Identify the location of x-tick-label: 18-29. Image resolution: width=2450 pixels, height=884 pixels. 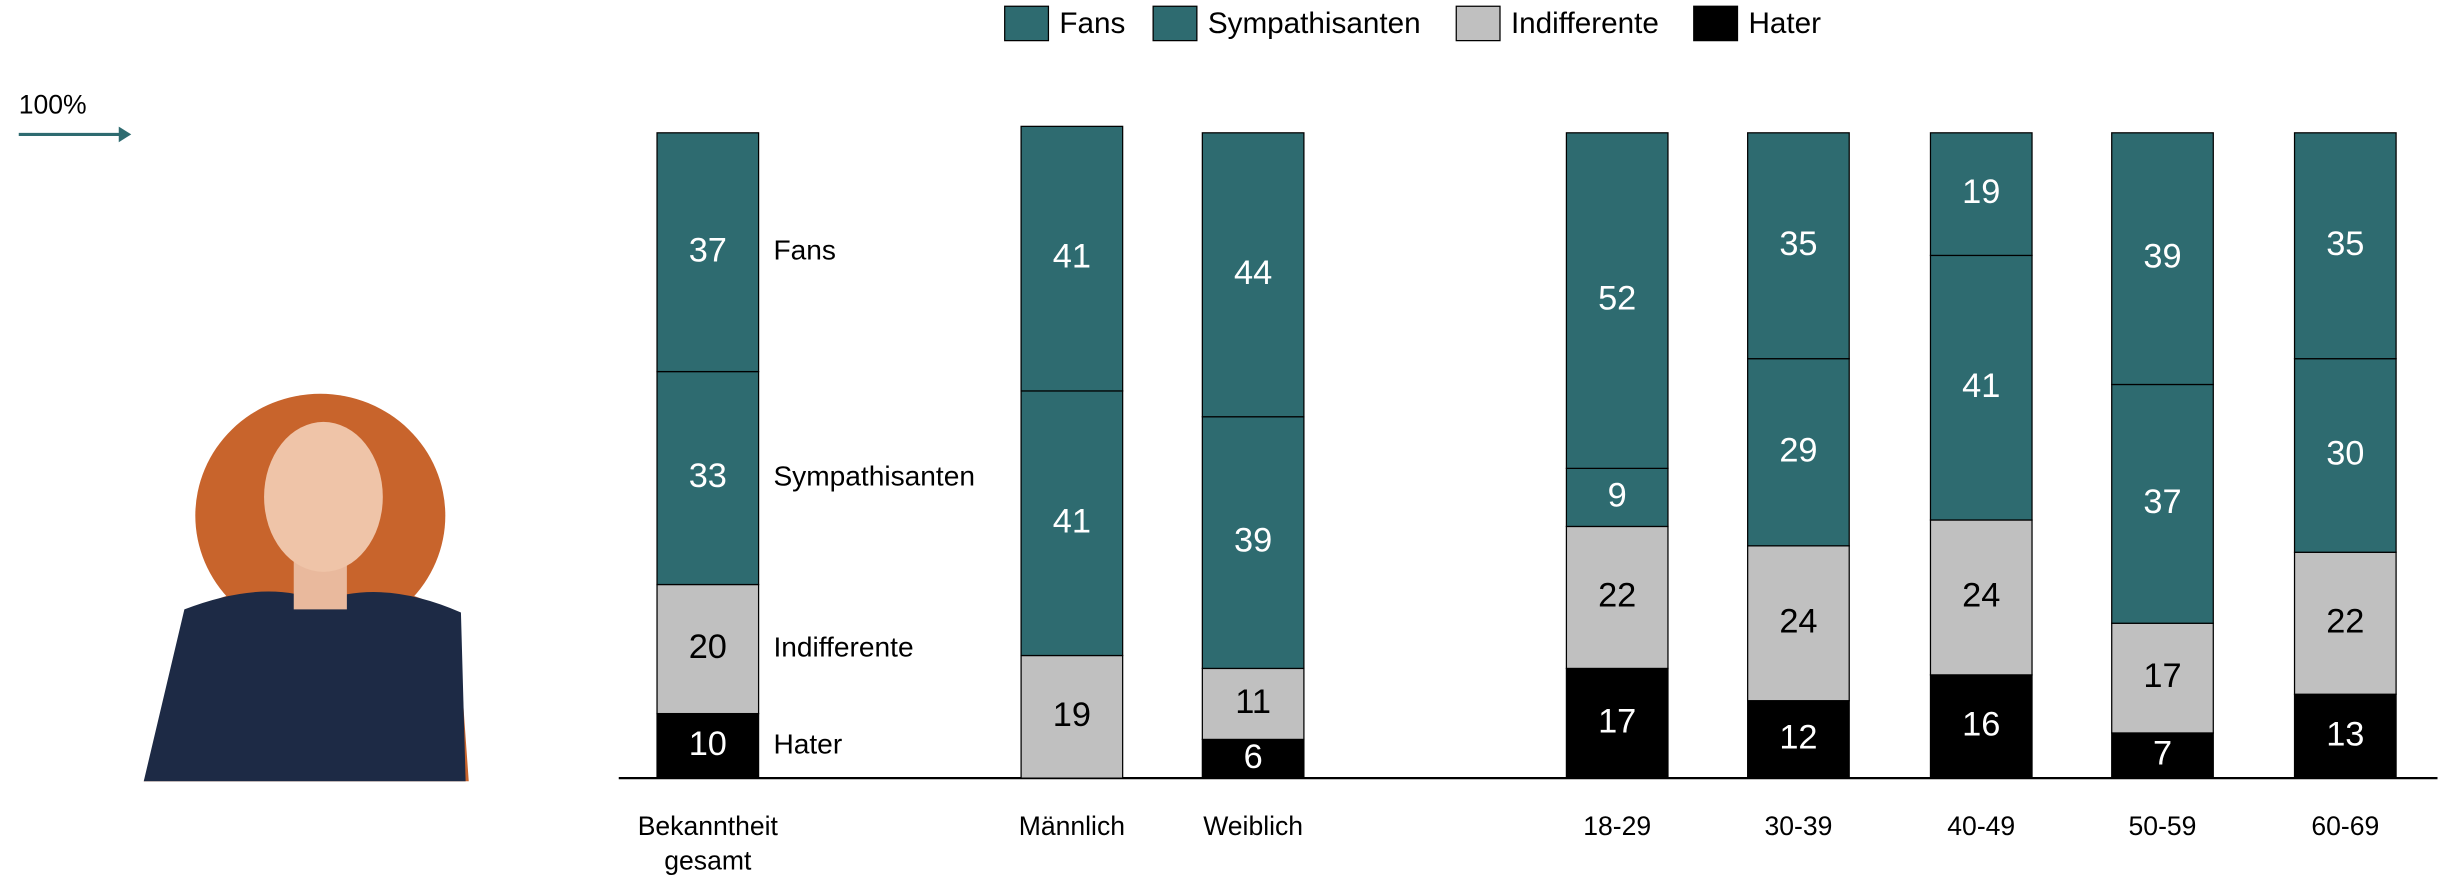
(1617, 826).